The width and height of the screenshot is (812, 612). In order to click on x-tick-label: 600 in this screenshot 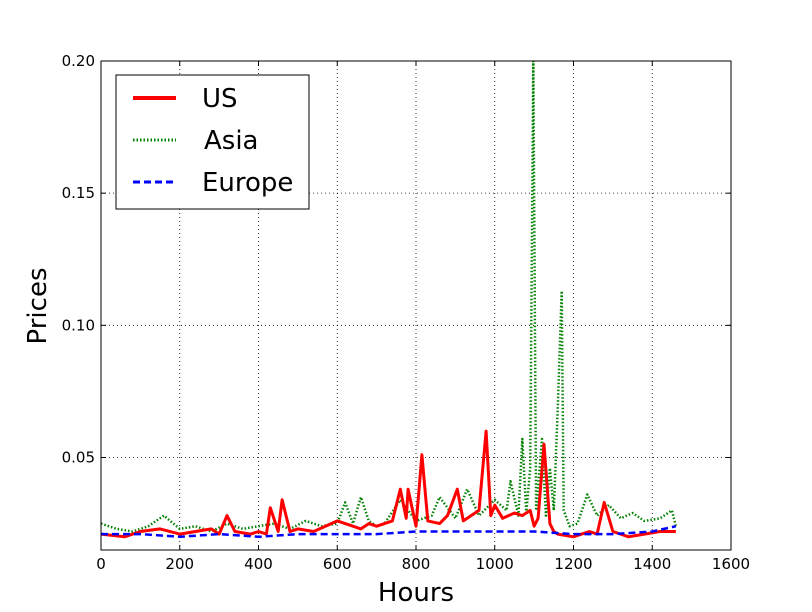, I will do `click(337, 564)`.